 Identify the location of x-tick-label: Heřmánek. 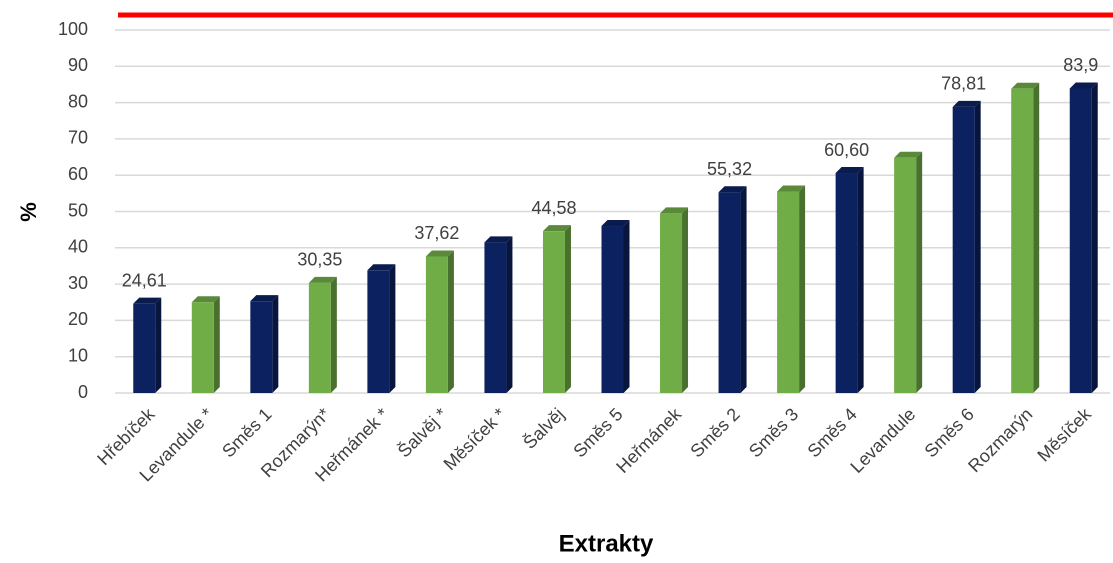
(649, 440).